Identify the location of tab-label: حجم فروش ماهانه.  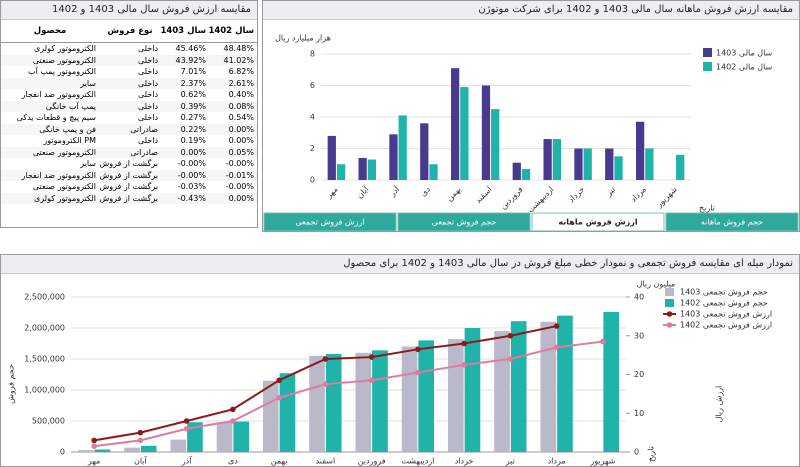
(732, 222).